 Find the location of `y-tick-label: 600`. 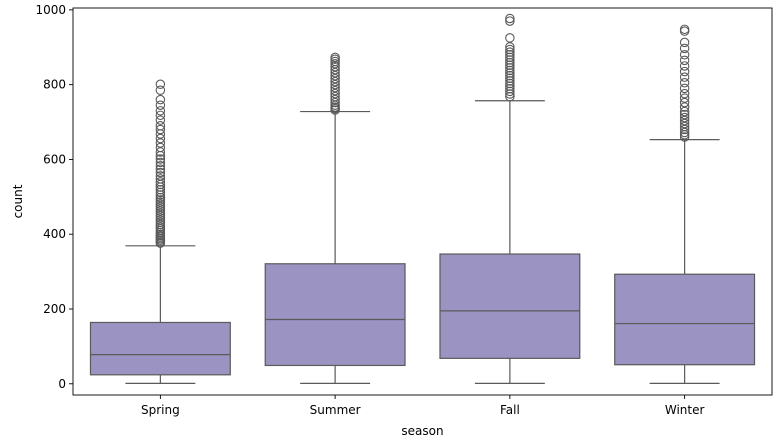

y-tick-label: 600 is located at coordinates (54, 159).